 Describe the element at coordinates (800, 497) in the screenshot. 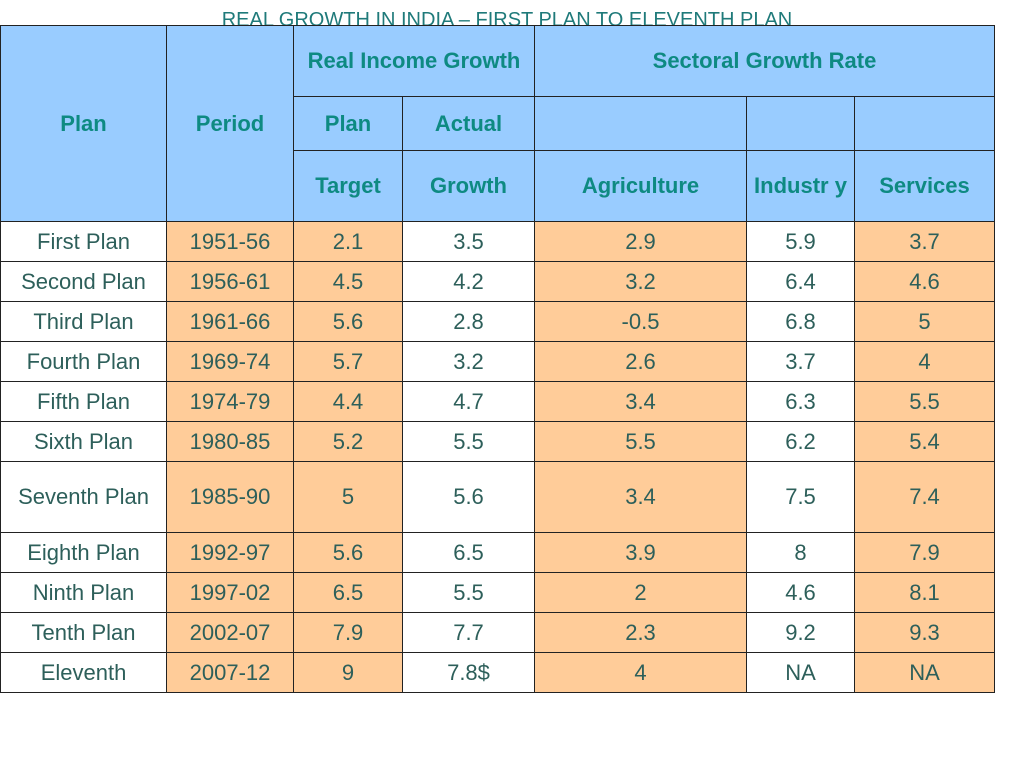

I see `cell-industry: 7.5` at that location.